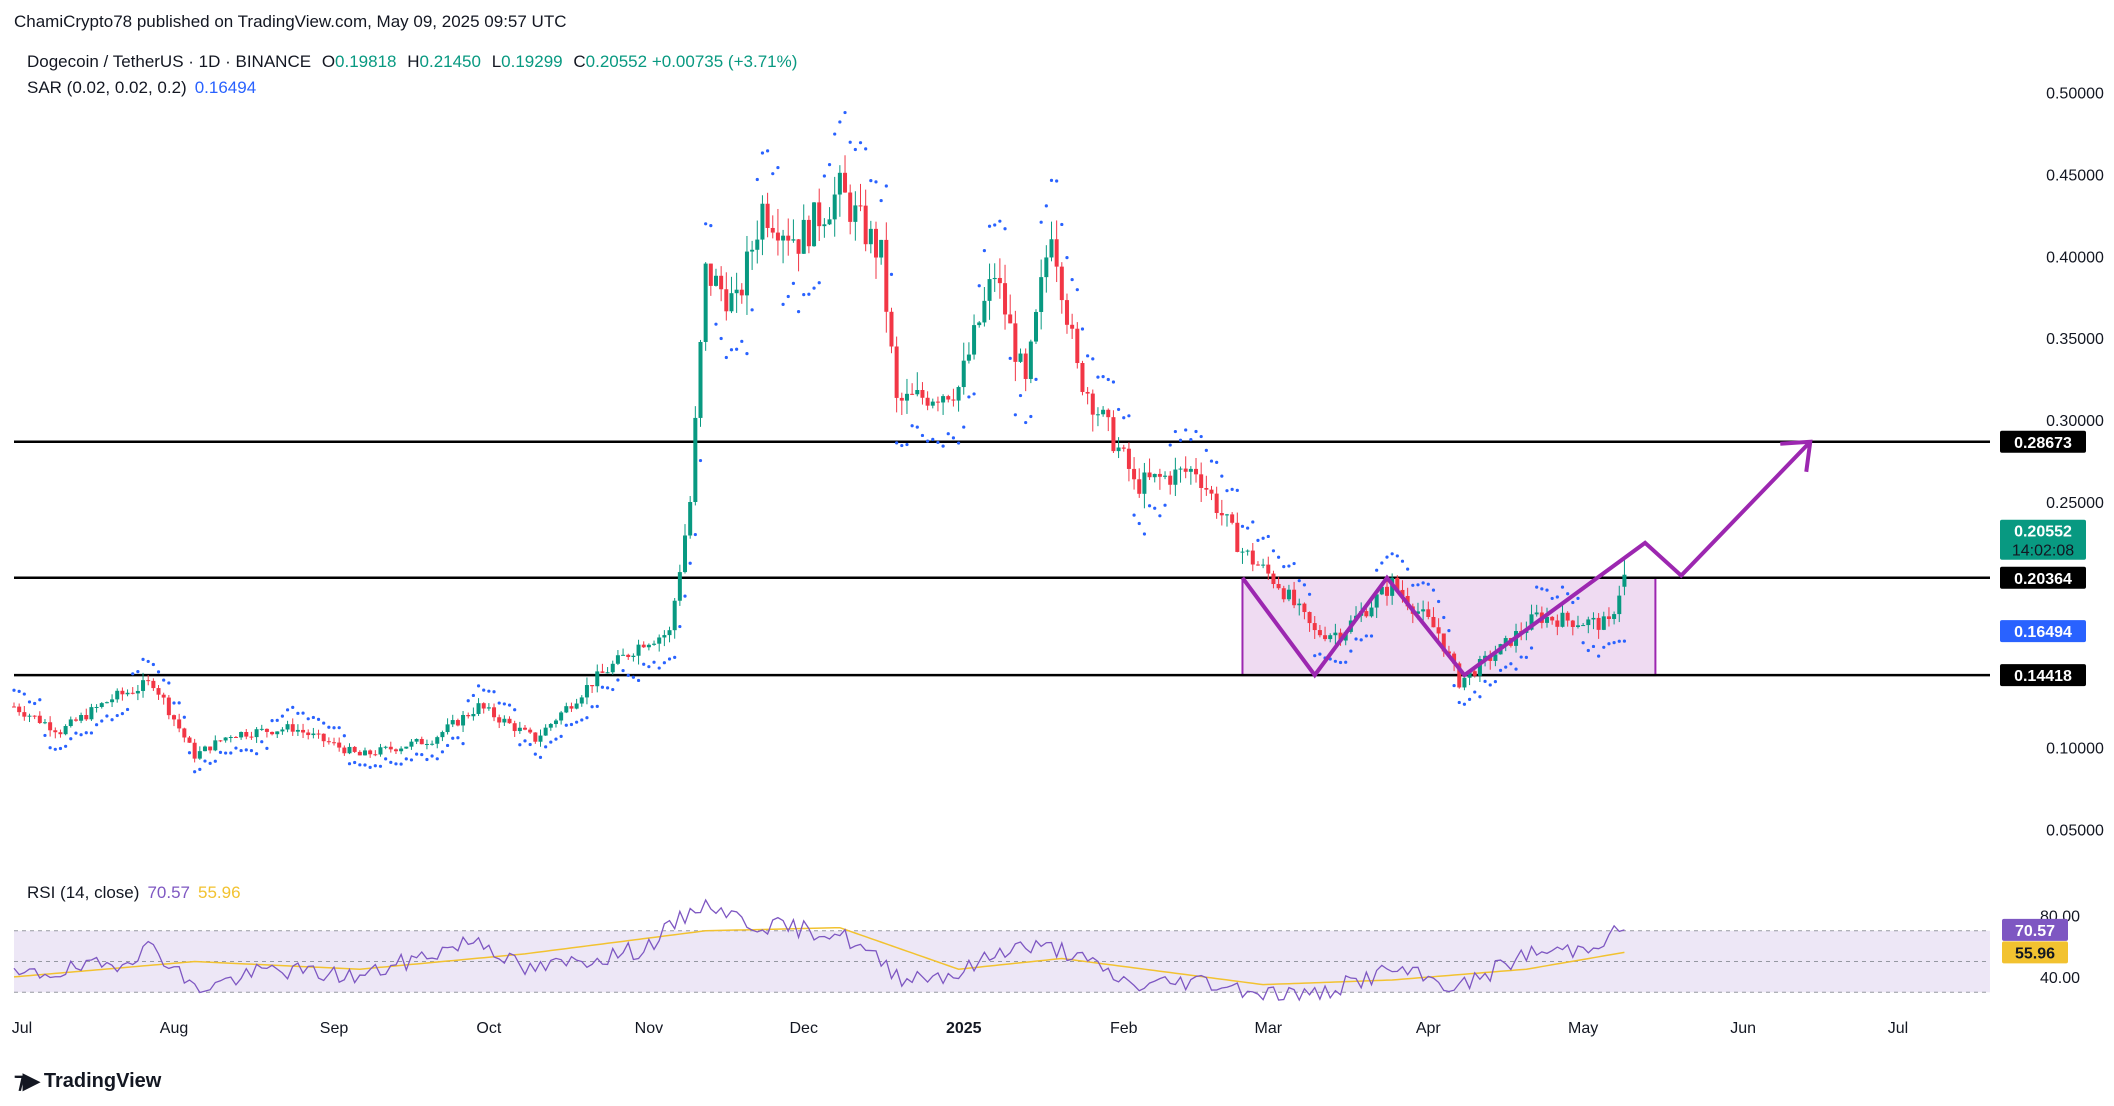 The image size is (2114, 1106). I want to click on y-axis-tick-label: 0.10000, so click(2075, 748).